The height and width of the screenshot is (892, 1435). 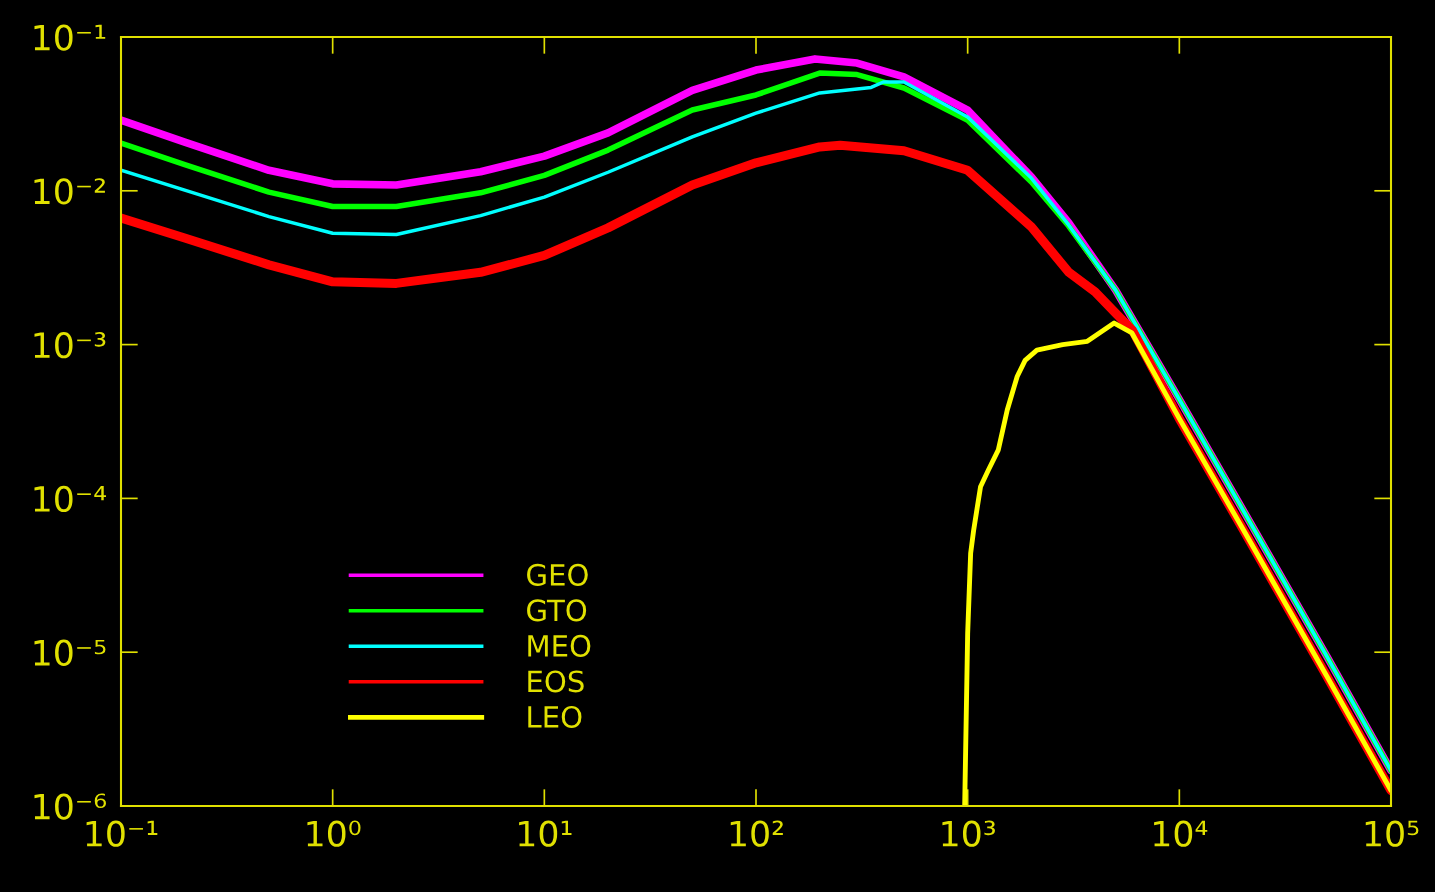 What do you see at coordinates (557, 574) in the screenshot?
I see `legend-label: GEO` at bounding box center [557, 574].